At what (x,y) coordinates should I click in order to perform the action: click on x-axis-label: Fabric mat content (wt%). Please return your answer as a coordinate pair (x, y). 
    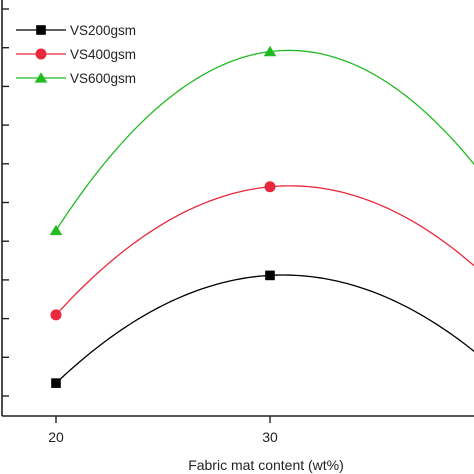
    Looking at the image, I should click on (266, 465).